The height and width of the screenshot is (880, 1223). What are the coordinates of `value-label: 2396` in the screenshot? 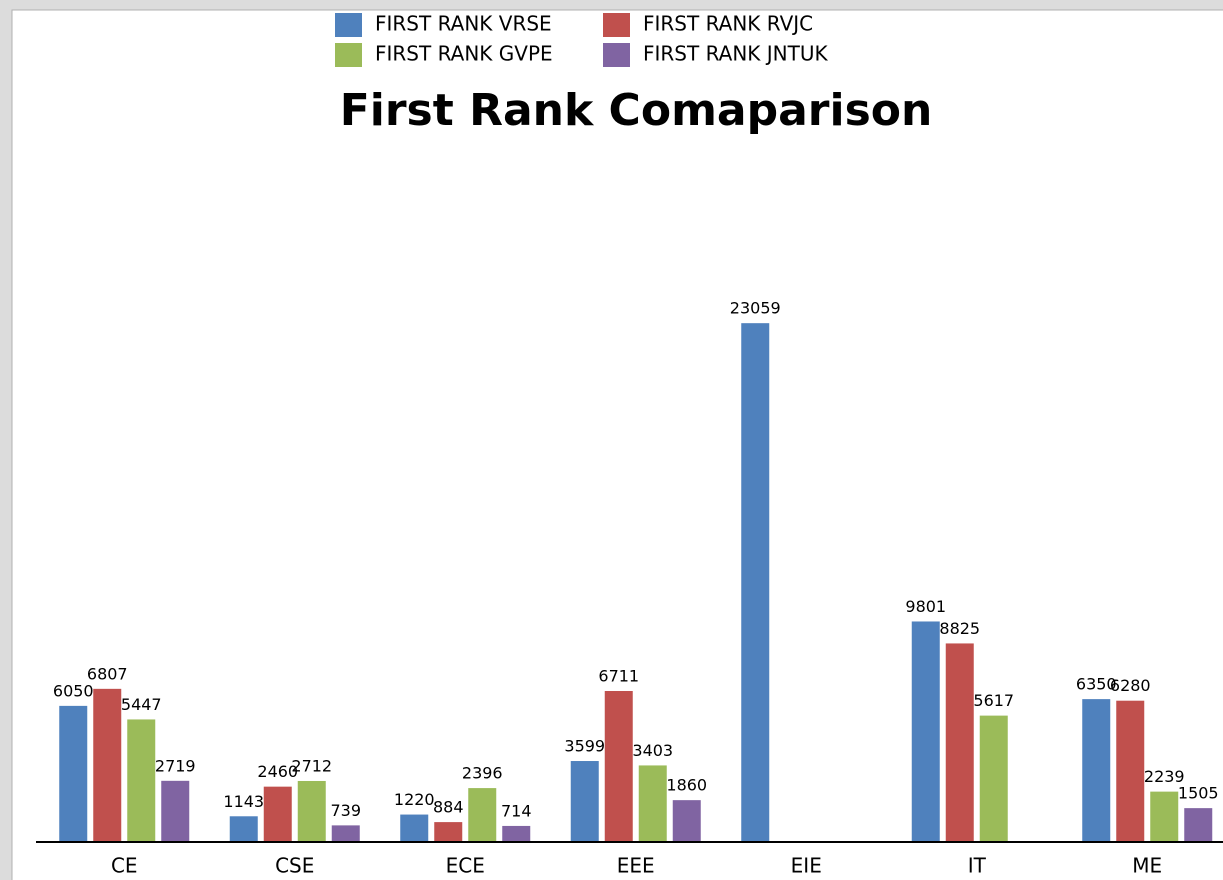 It's located at (482, 773).